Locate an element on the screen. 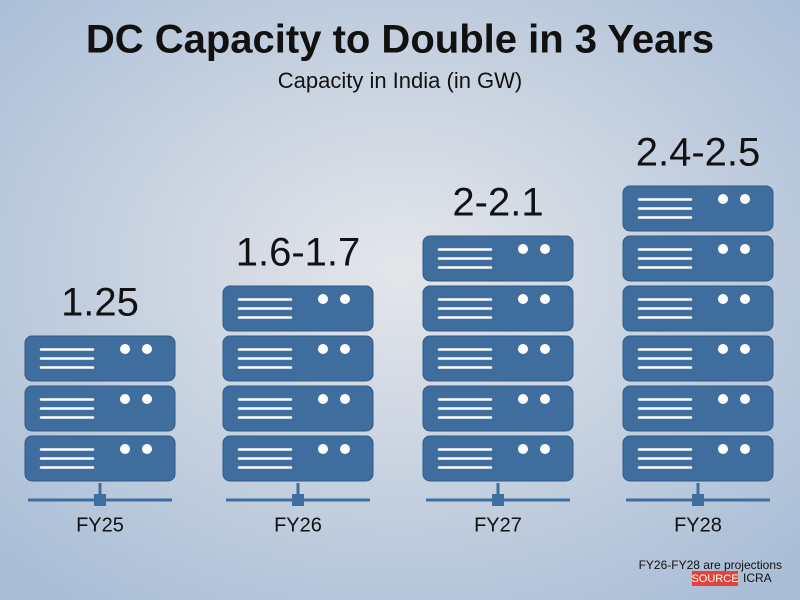 The image size is (800, 600). value-label: 2.4-2.5 is located at coordinates (698, 153).